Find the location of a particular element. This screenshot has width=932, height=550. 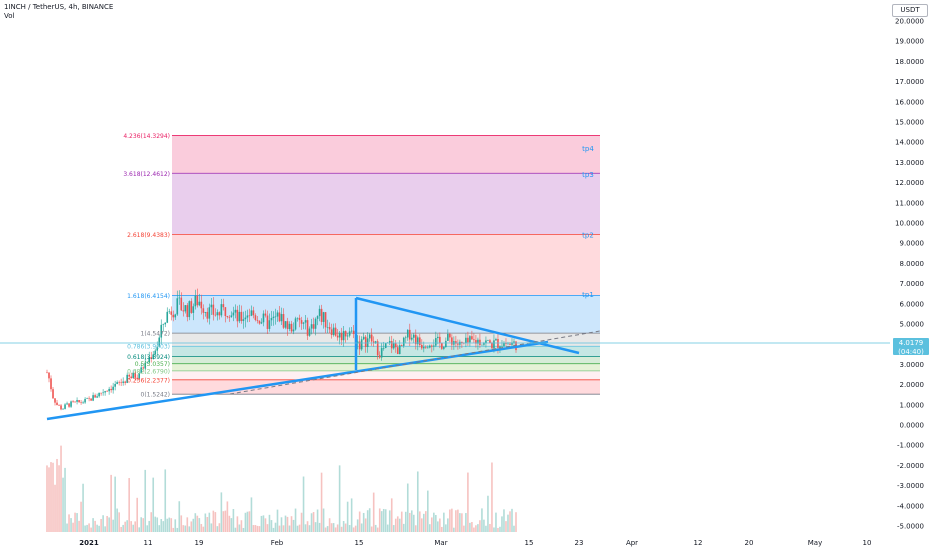

y-tick-label: 14.0000 is located at coordinates (909, 143).